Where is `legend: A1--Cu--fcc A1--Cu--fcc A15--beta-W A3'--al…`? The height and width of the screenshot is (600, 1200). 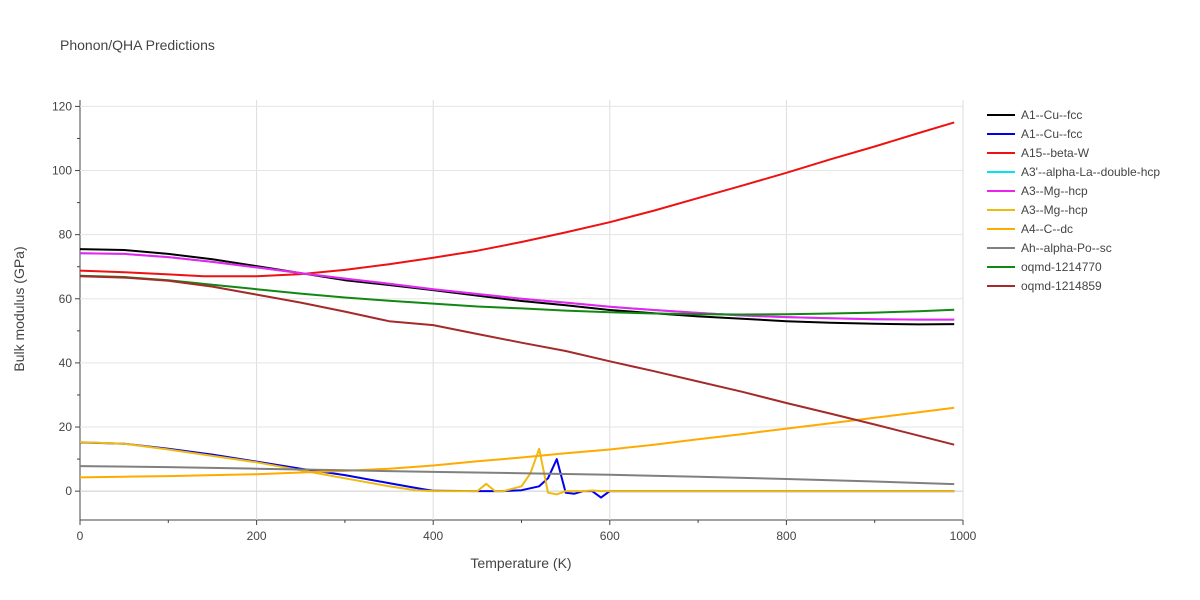 legend: A1--Cu--fcc A1--Cu--fcc A15--beta-W A3'--al… is located at coordinates (1073, 200).